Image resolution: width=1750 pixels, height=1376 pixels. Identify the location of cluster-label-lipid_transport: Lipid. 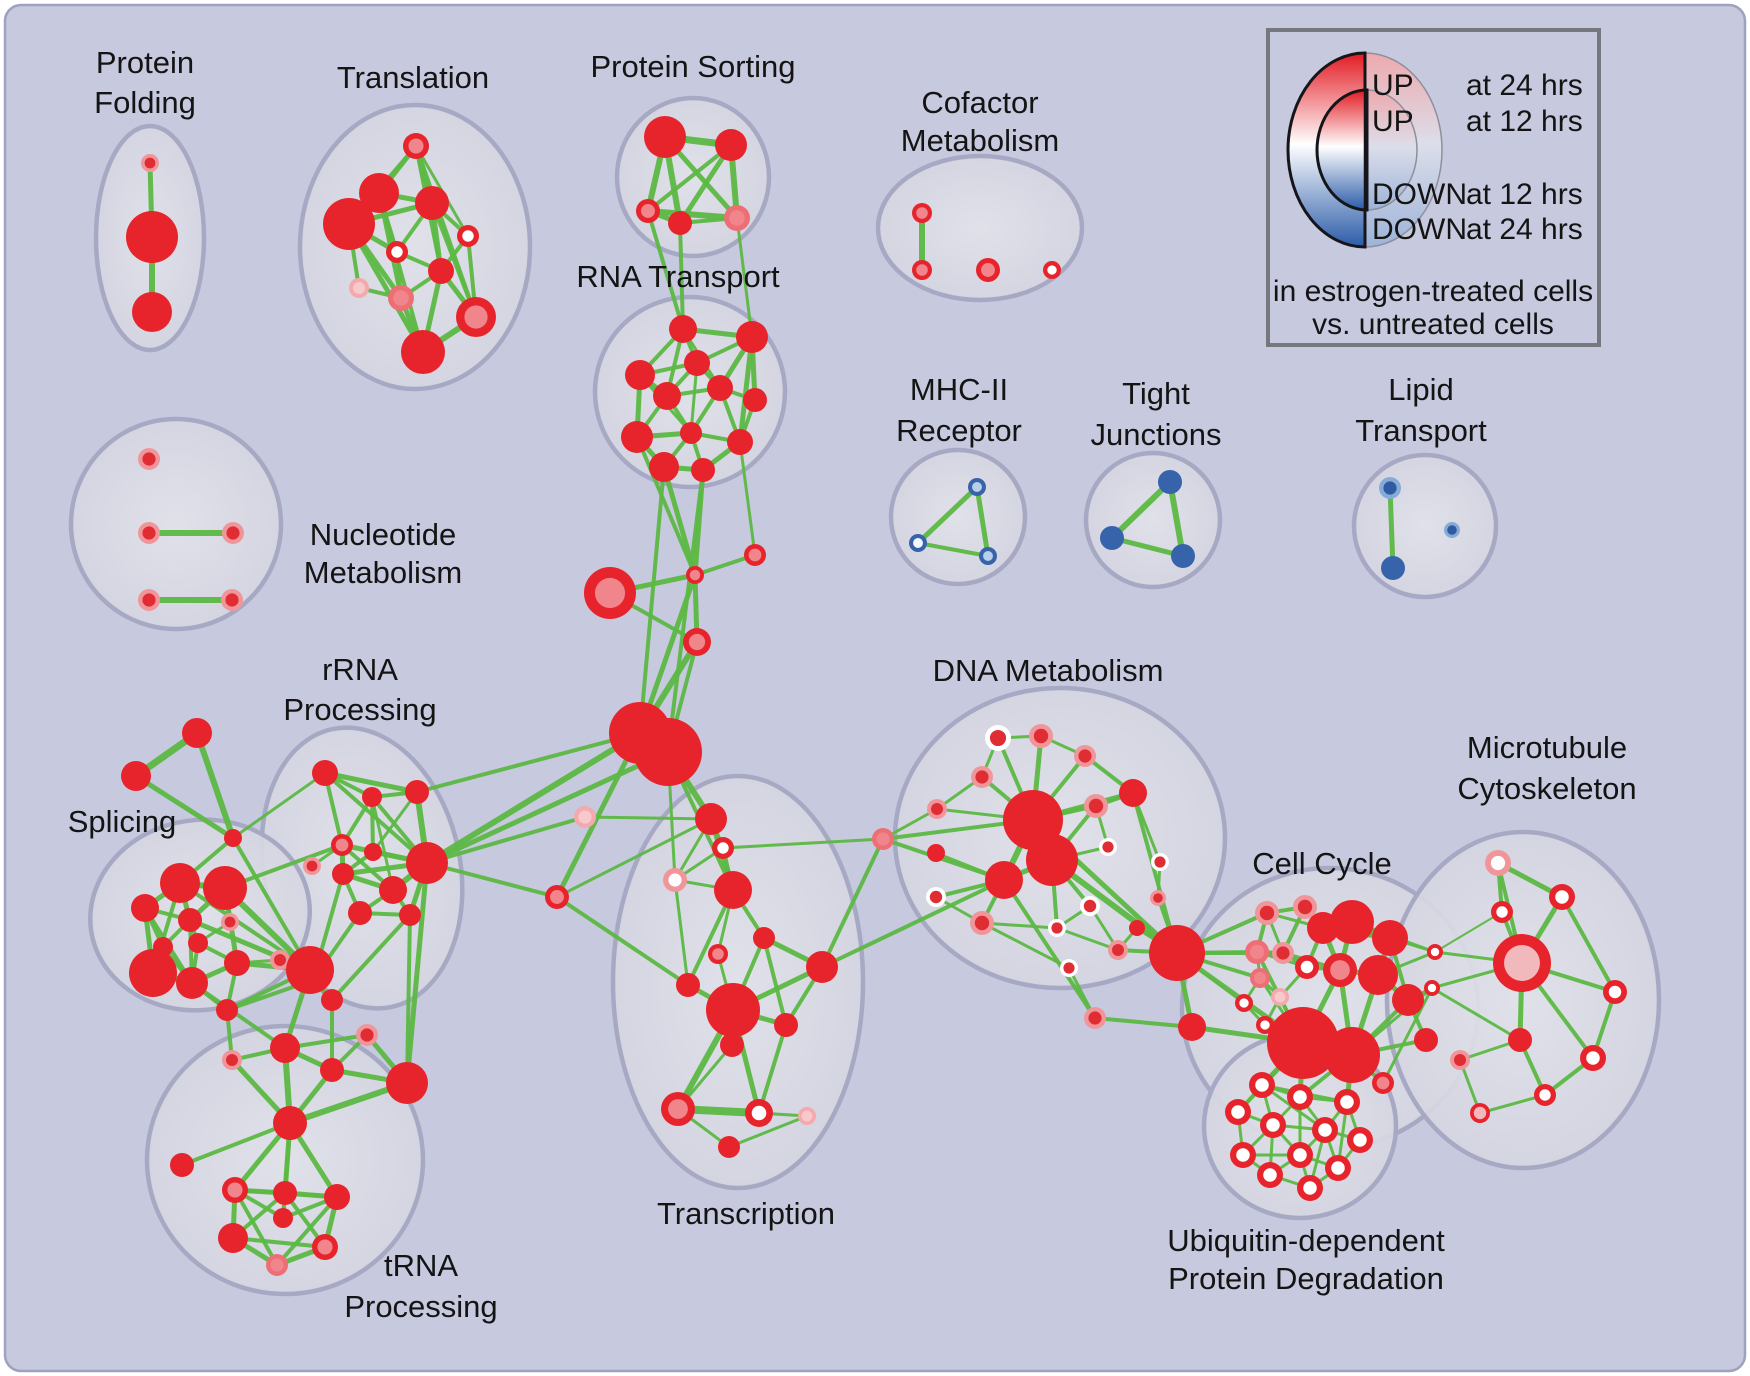
(1421, 389).